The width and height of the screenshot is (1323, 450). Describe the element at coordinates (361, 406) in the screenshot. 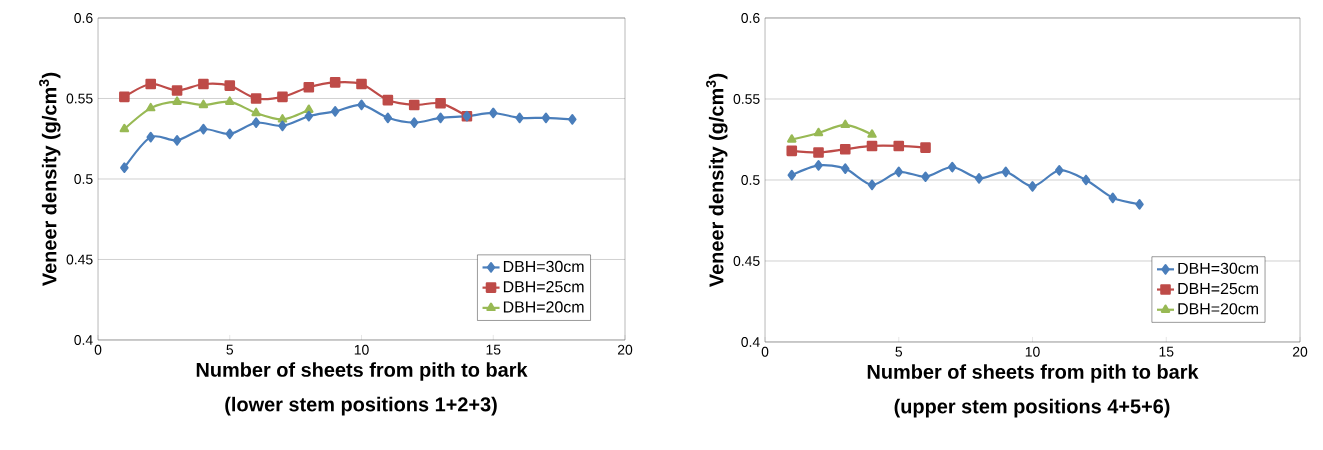

I see `text: (lower stem positions 1+2+3)` at that location.